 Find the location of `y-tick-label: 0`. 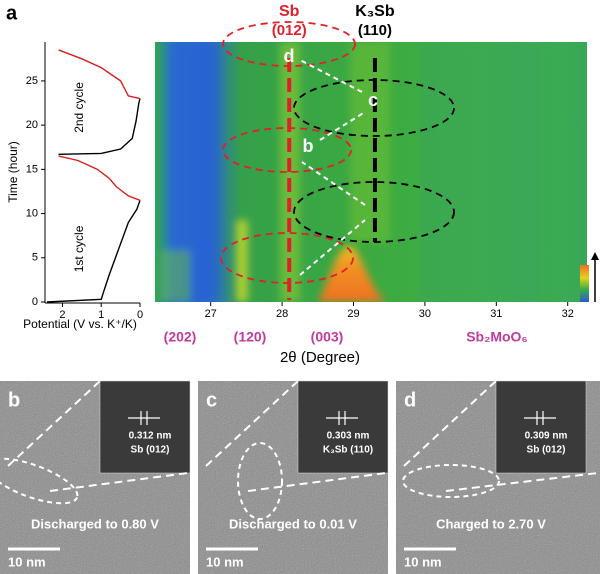

y-tick-label: 0 is located at coordinates (35, 302).